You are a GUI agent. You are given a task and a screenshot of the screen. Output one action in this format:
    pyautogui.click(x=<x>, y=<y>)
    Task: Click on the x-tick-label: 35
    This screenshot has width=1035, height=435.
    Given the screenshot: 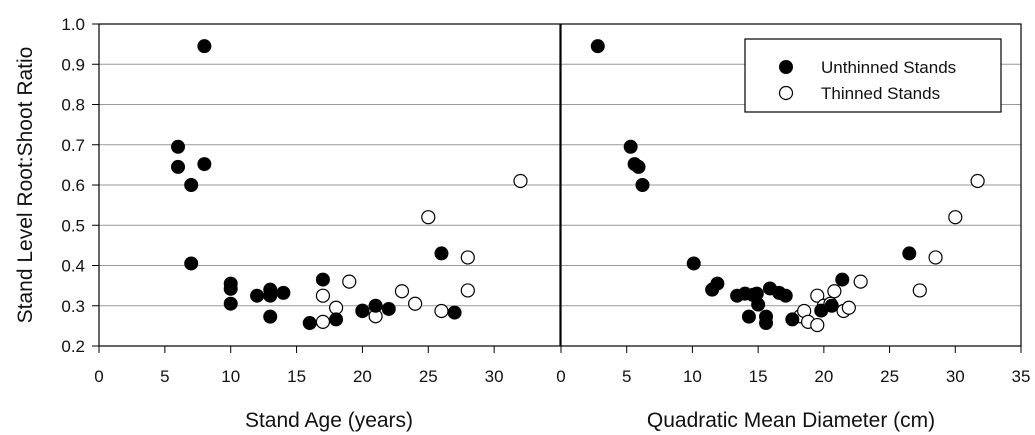 What is the action you would take?
    pyautogui.click(x=1021, y=376)
    